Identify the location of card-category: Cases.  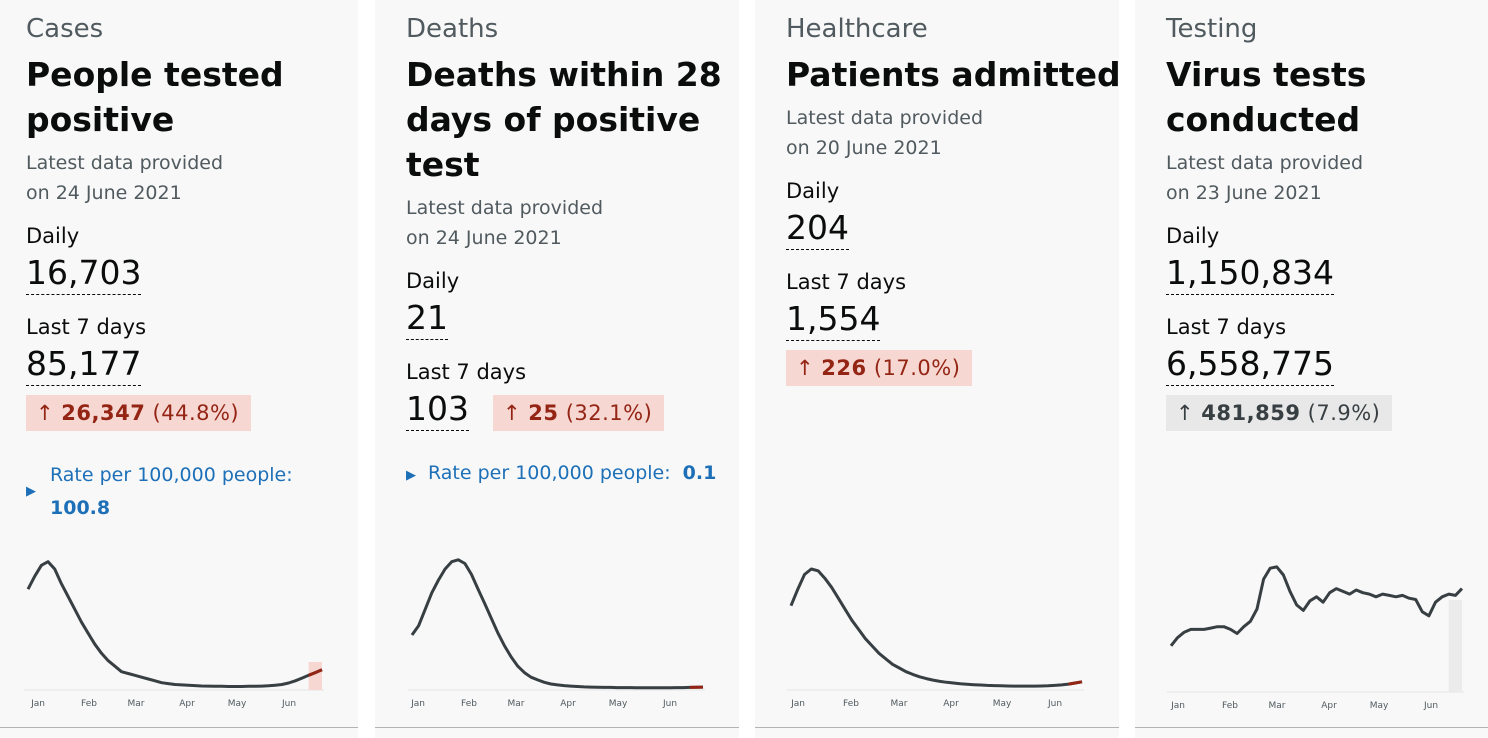
(65, 29).